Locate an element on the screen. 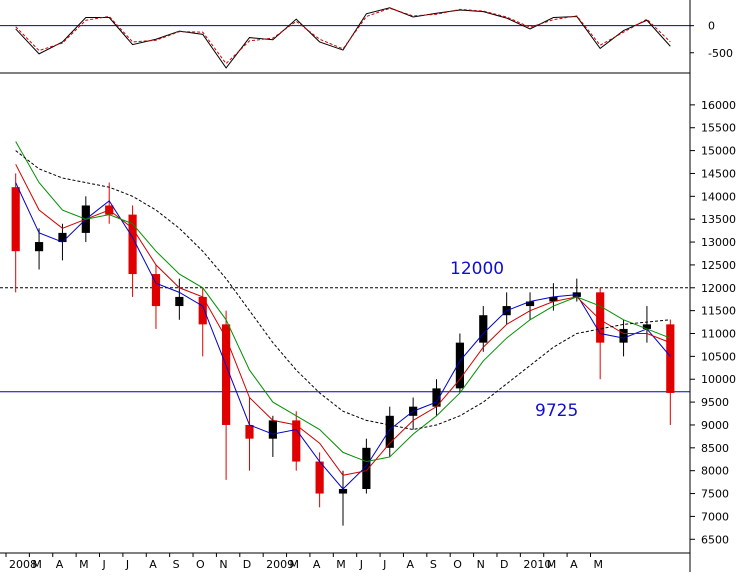  y-tick-label: 10500 is located at coordinates (718, 356).